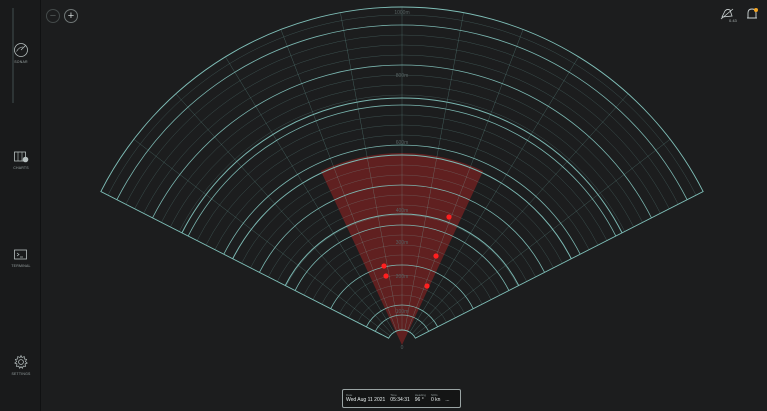  What do you see at coordinates (402, 277) in the screenshot?
I see `sonar-range-label: 200m` at bounding box center [402, 277].